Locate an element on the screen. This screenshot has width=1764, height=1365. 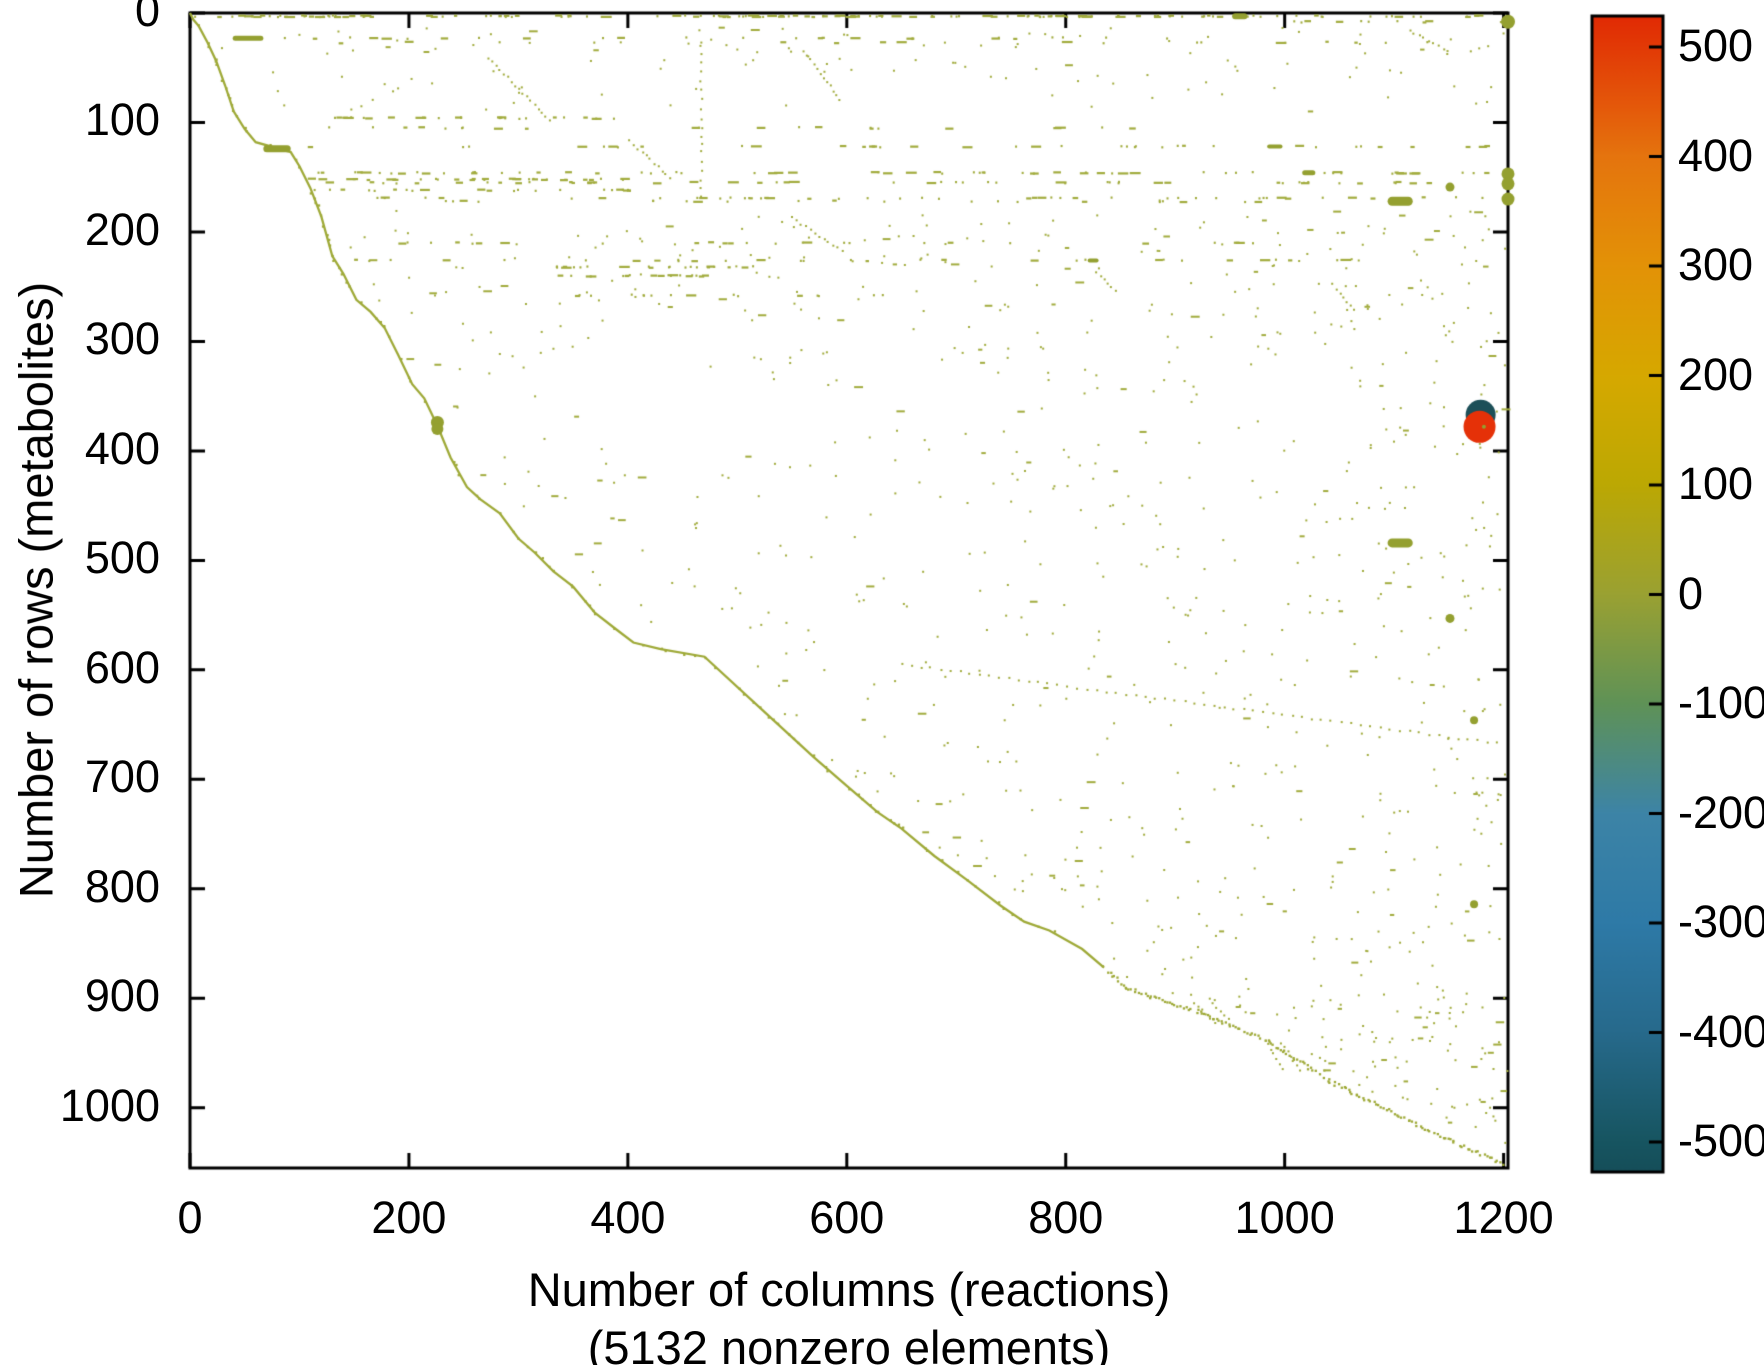
x-tick-label: 200 is located at coordinates (409, 1217).